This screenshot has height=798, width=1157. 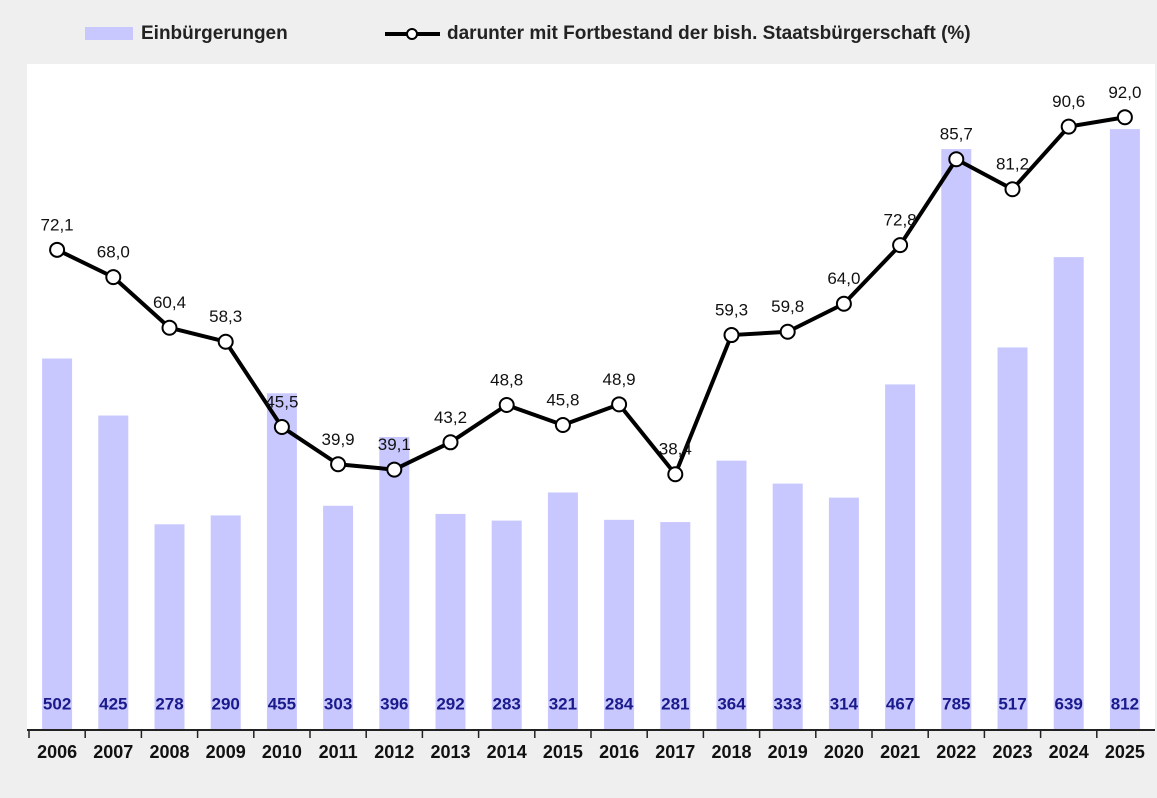 I want to click on x-tick-label: 2015, so click(x=563, y=752).